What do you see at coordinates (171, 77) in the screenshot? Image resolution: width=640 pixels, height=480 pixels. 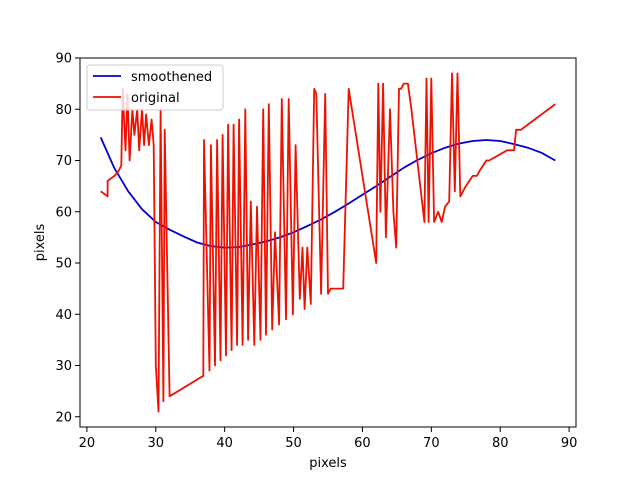 I see `legend-label-smoothened: smoothened` at bounding box center [171, 77].